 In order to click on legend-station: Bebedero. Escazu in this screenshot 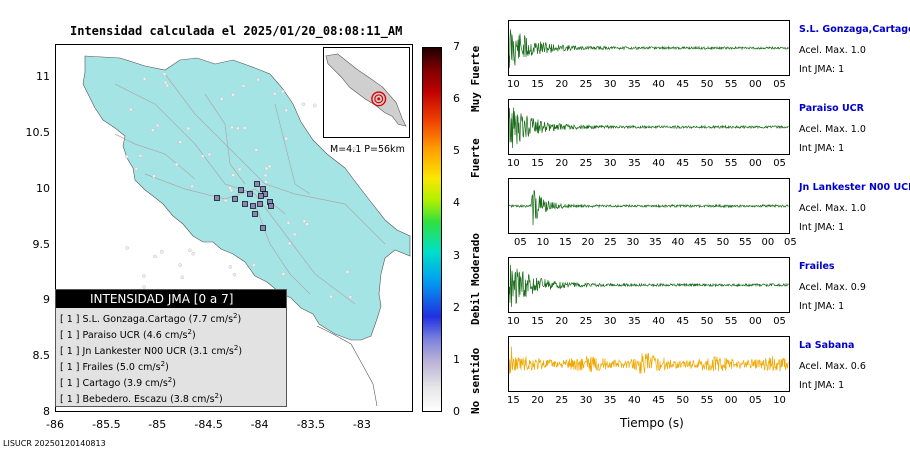, I will do `click(126, 400)`.